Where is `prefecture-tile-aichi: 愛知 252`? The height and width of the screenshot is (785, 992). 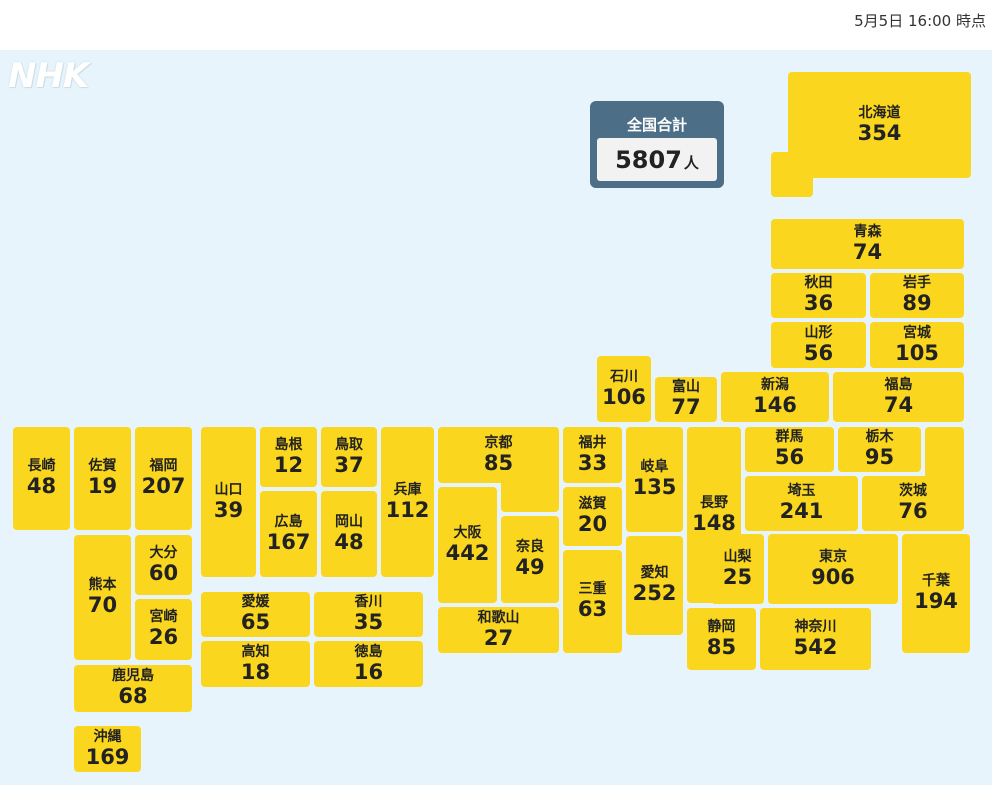 prefecture-tile-aichi: 愛知 252 is located at coordinates (654, 585).